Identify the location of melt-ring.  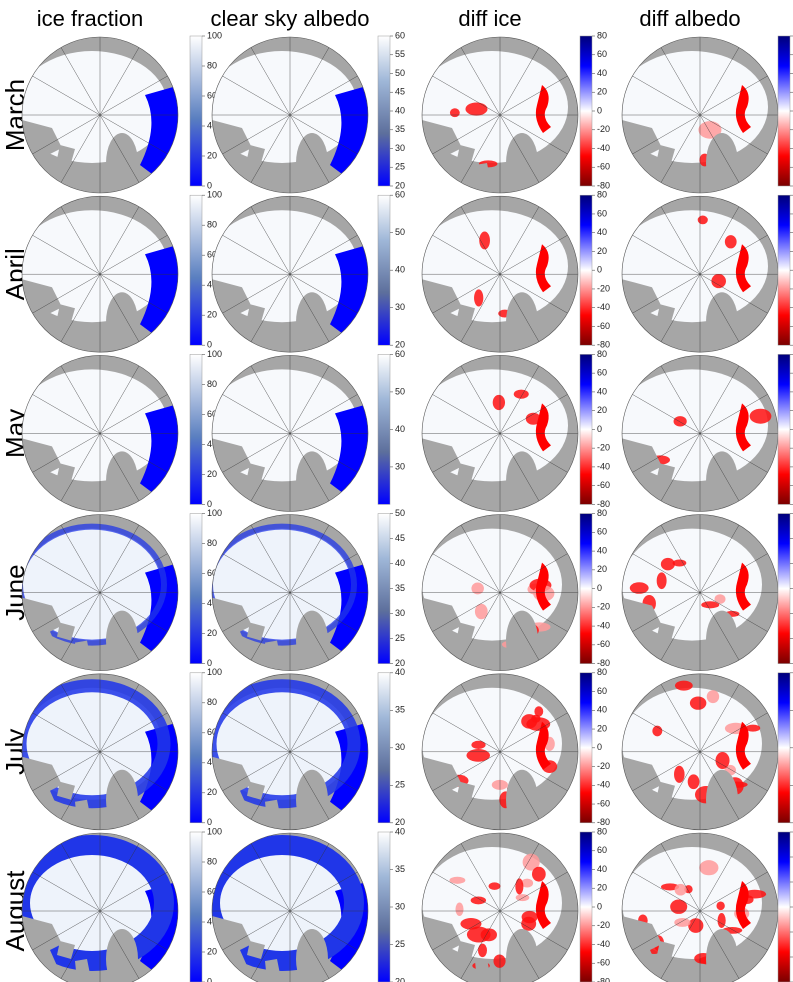
(286, 744).